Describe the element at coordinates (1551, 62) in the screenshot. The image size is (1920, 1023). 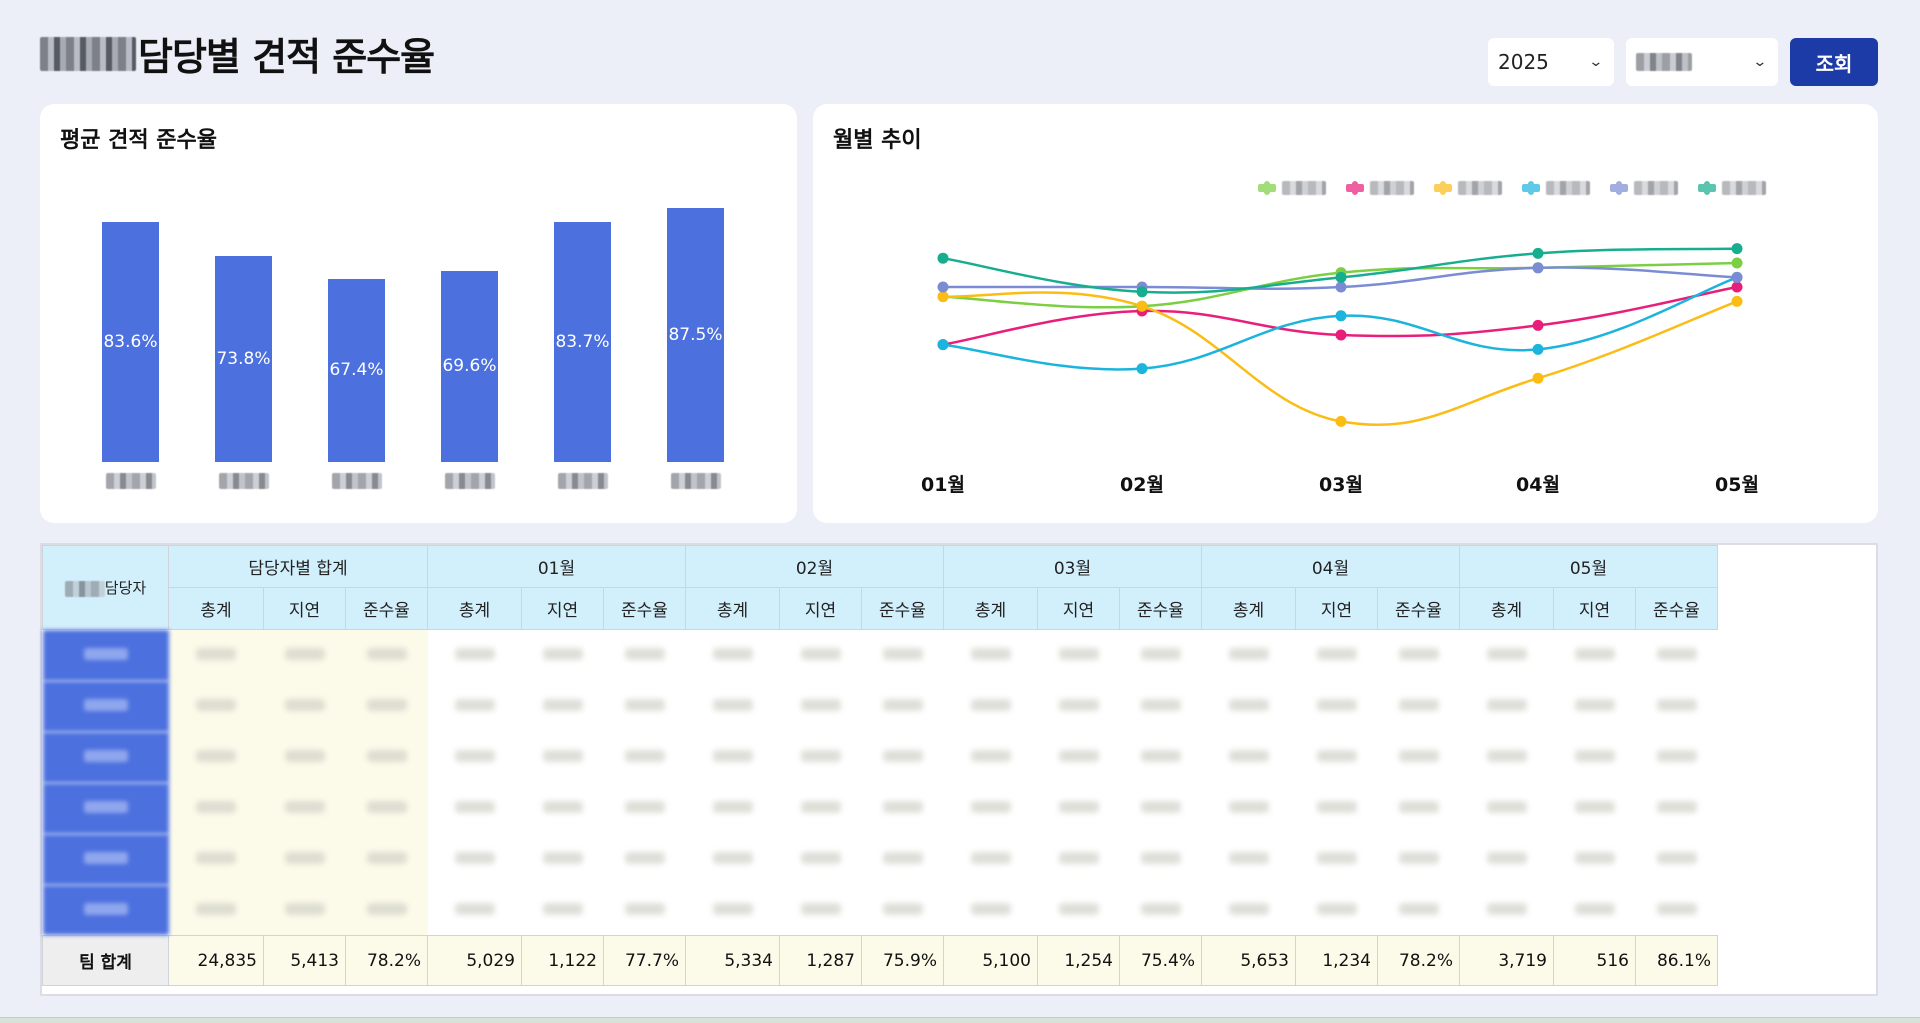
I see `year-select: 2025 ⌄` at that location.